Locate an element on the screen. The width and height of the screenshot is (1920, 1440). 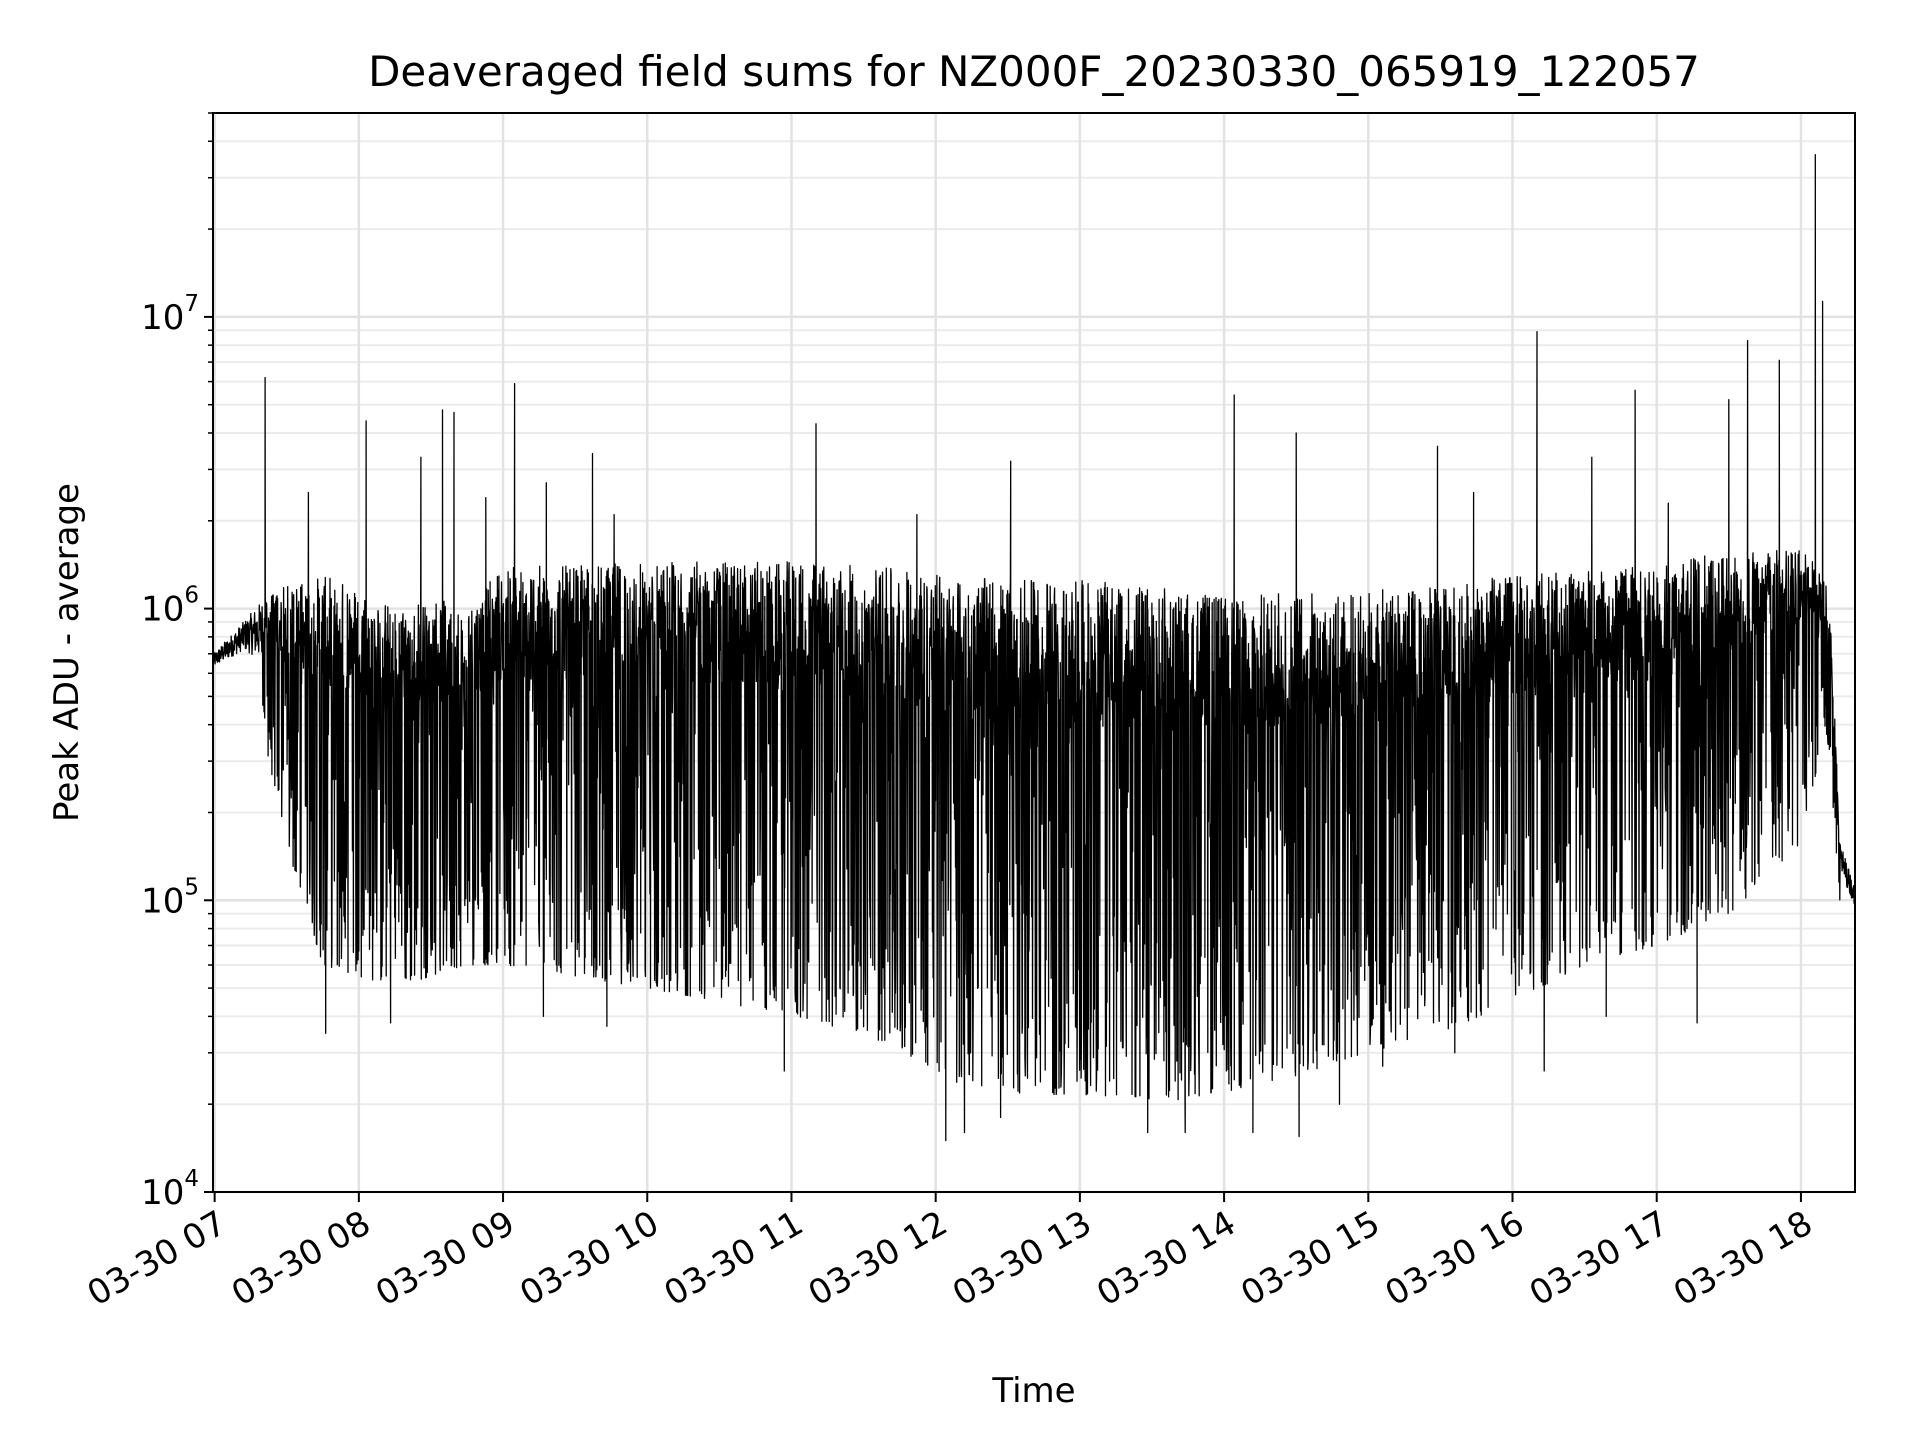
x-tick-label: 03-30 17 is located at coordinates (1599, 1258).